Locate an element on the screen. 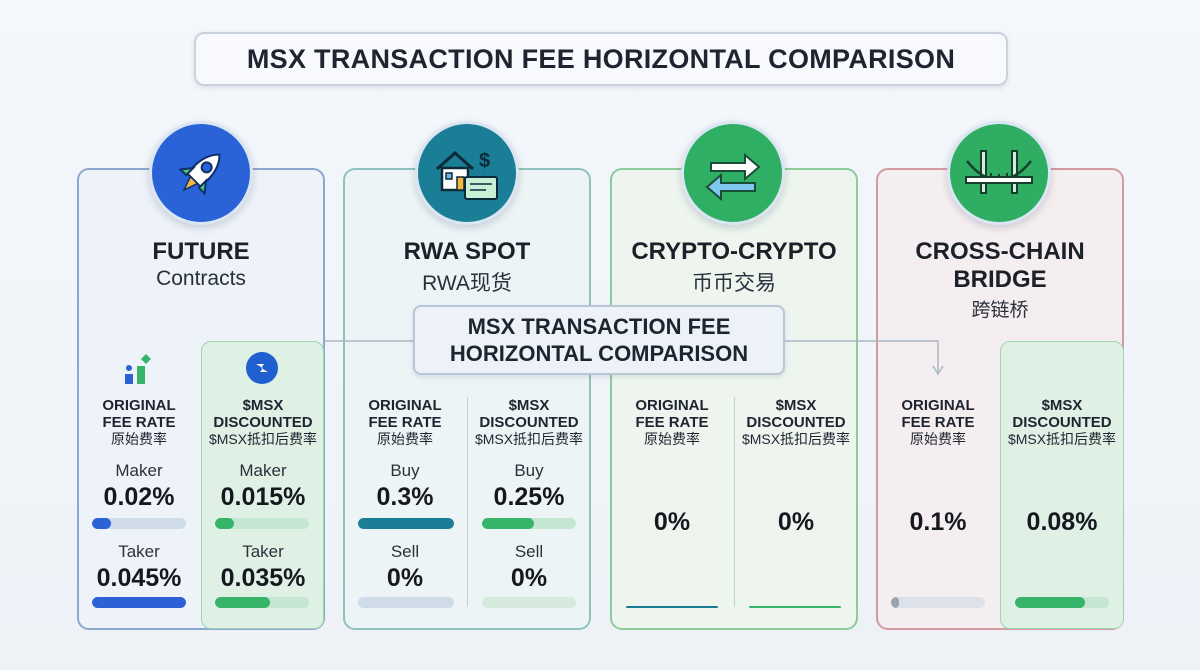 The height and width of the screenshot is (670, 1200). rocket-icon is located at coordinates (201, 173).